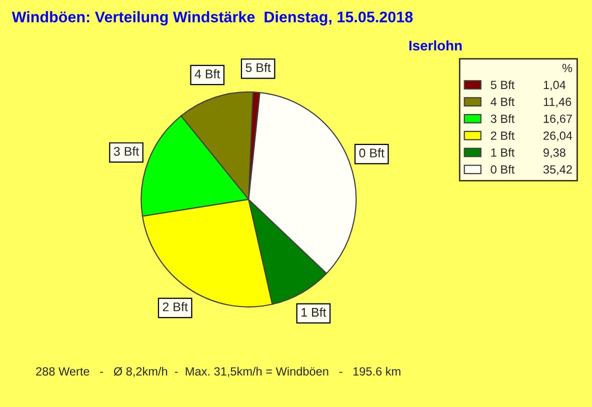 The width and height of the screenshot is (592, 407). Describe the element at coordinates (555, 85) in the screenshot. I see `data-label: 1,04` at that location.